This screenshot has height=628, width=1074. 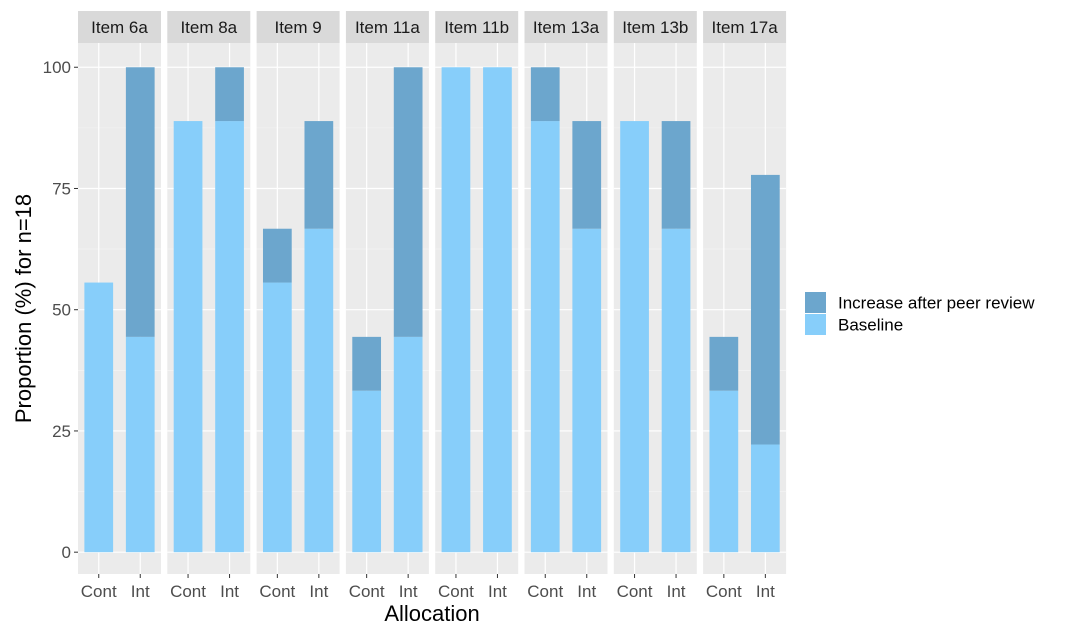 I want to click on facet-strip-label: Item 17a, so click(x=745, y=27).